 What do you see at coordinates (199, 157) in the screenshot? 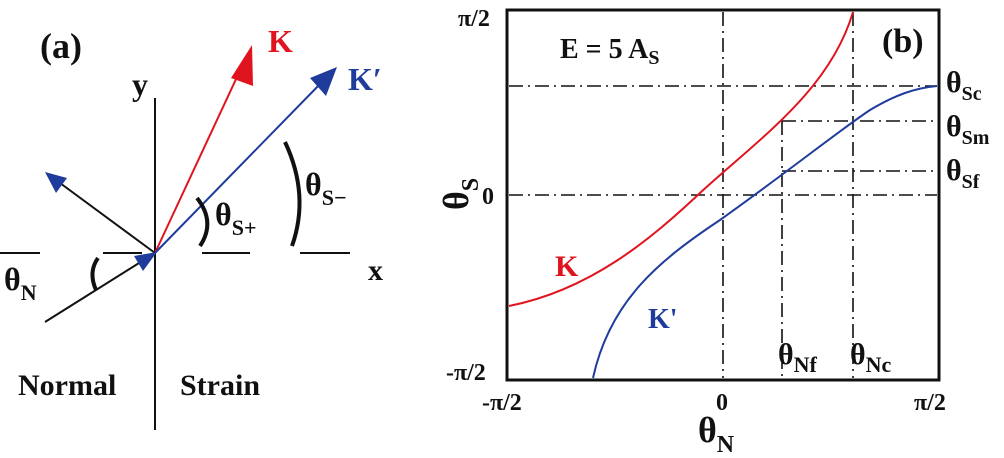
I see `k-arrow-line` at bounding box center [199, 157].